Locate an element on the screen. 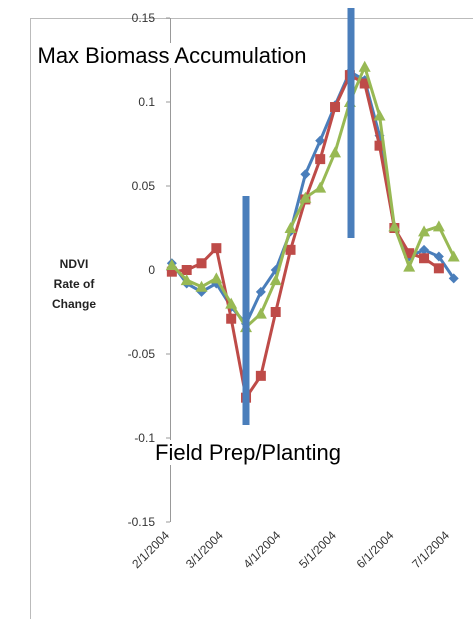  x-tick-label: 4/1/2004 is located at coordinates (261, 549).